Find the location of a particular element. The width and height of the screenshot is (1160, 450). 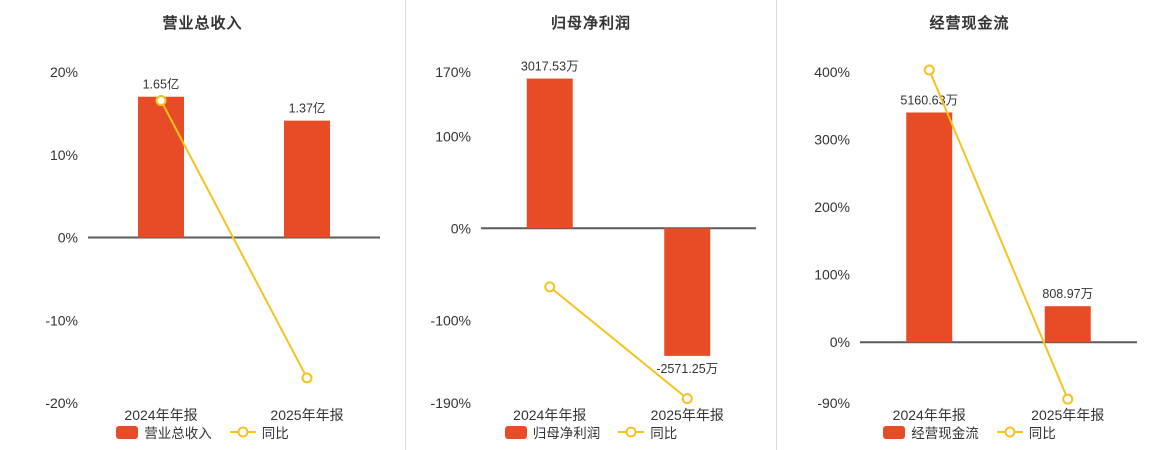

y-axis-tick-label: 20% is located at coordinates (64, 72).